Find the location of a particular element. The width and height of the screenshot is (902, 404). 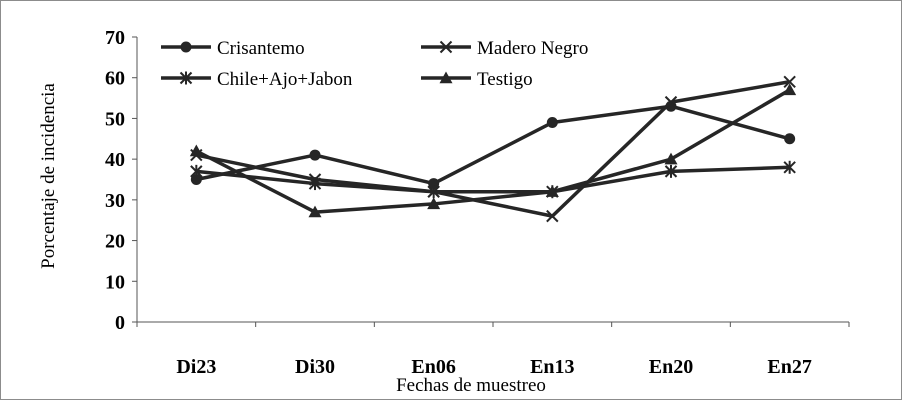

x-tick-label: En20 is located at coordinates (671, 367).